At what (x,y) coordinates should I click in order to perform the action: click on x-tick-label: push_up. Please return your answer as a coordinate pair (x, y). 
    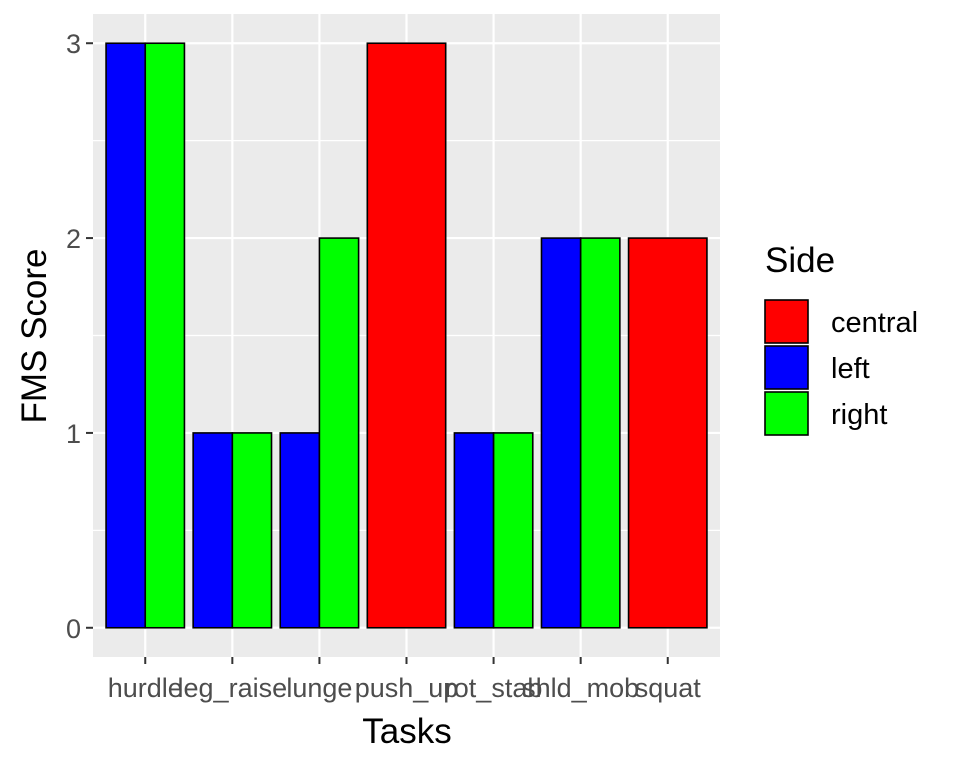
    Looking at the image, I should click on (407, 688).